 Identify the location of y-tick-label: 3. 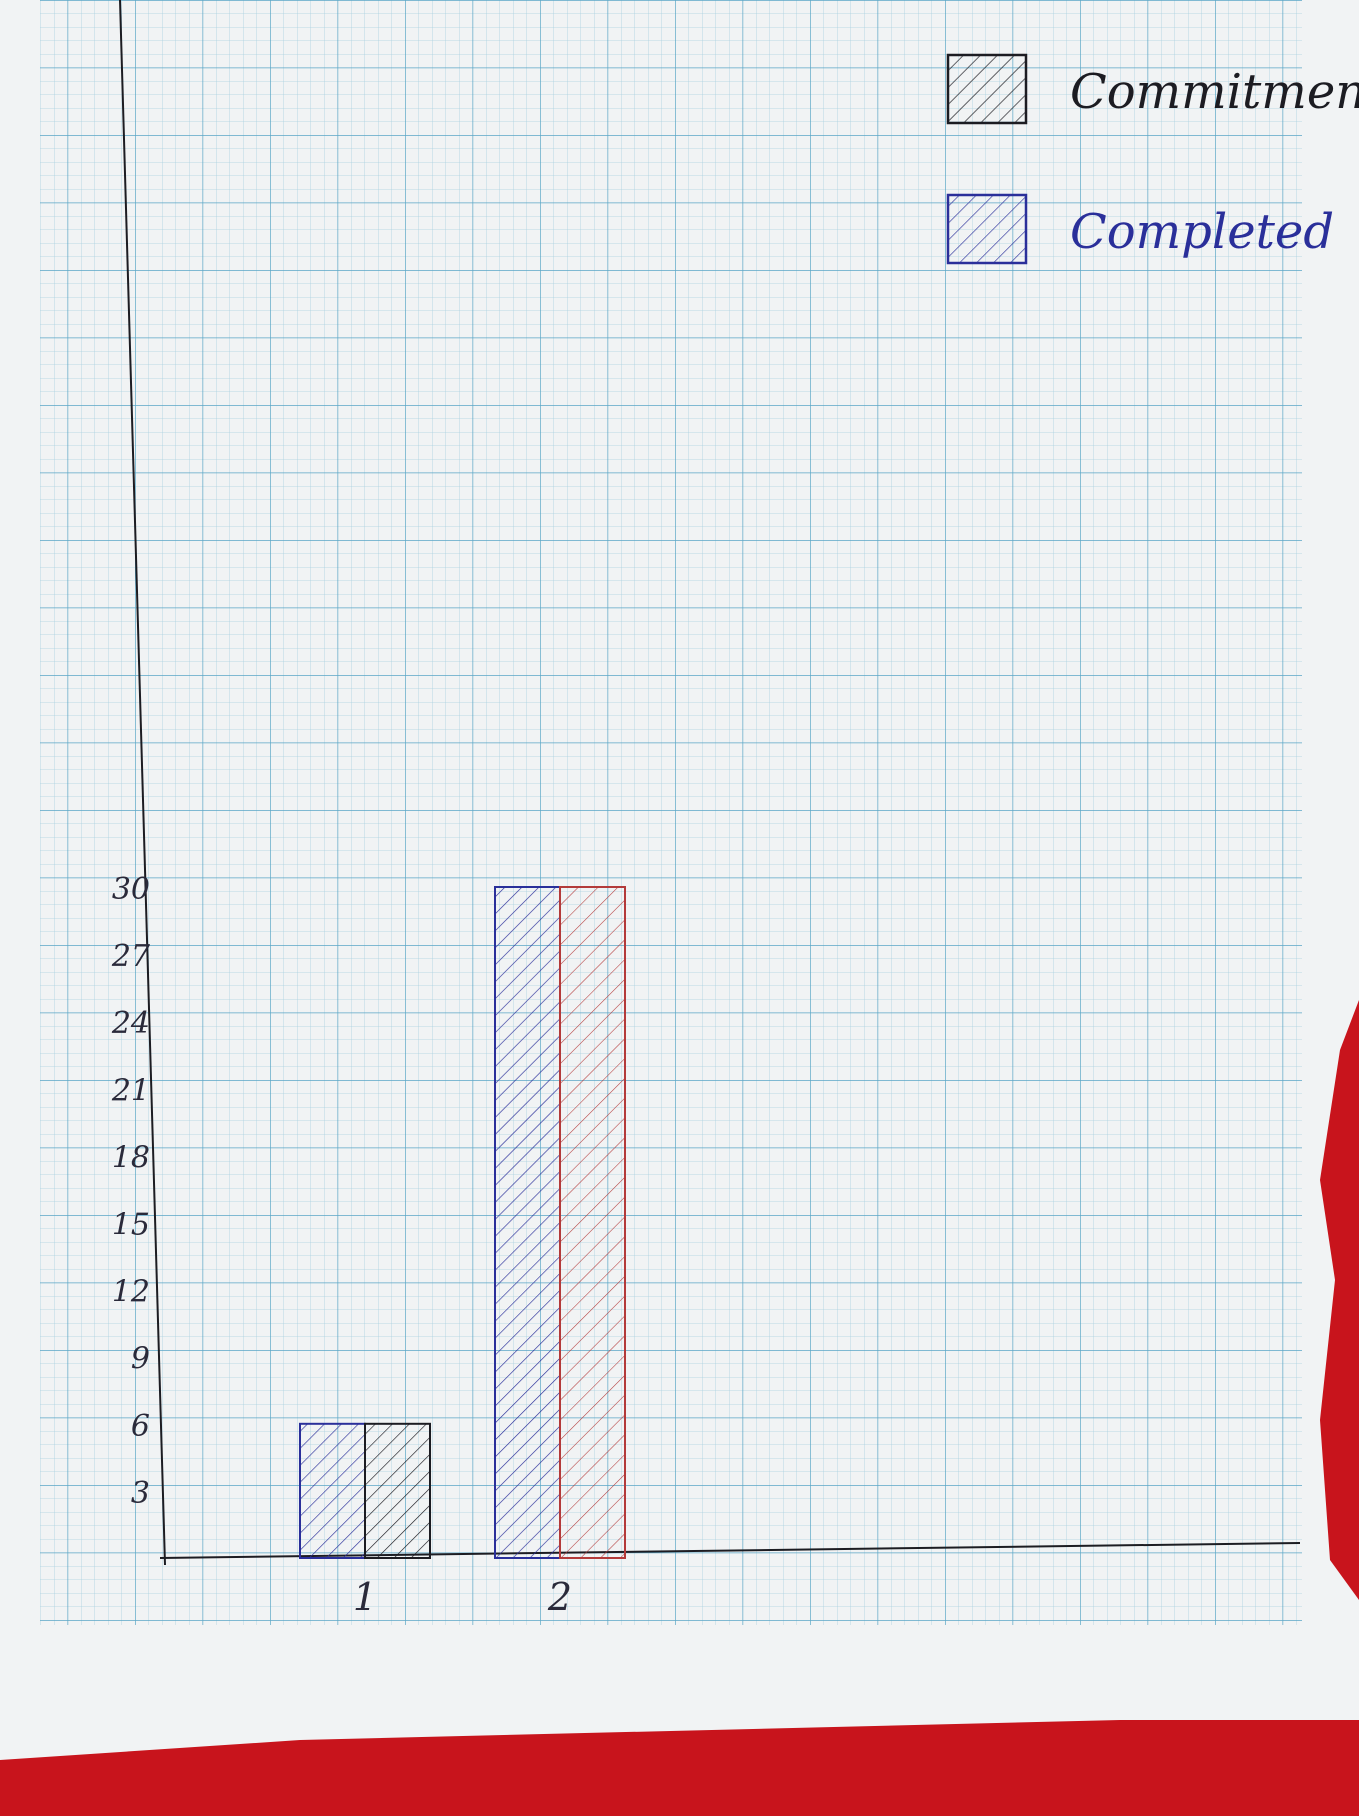
(140, 1493).